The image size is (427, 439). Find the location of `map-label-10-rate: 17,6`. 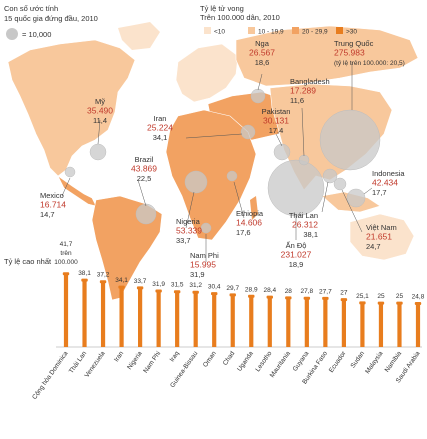

map-label-10-rate: 17,6 is located at coordinates (243, 232).